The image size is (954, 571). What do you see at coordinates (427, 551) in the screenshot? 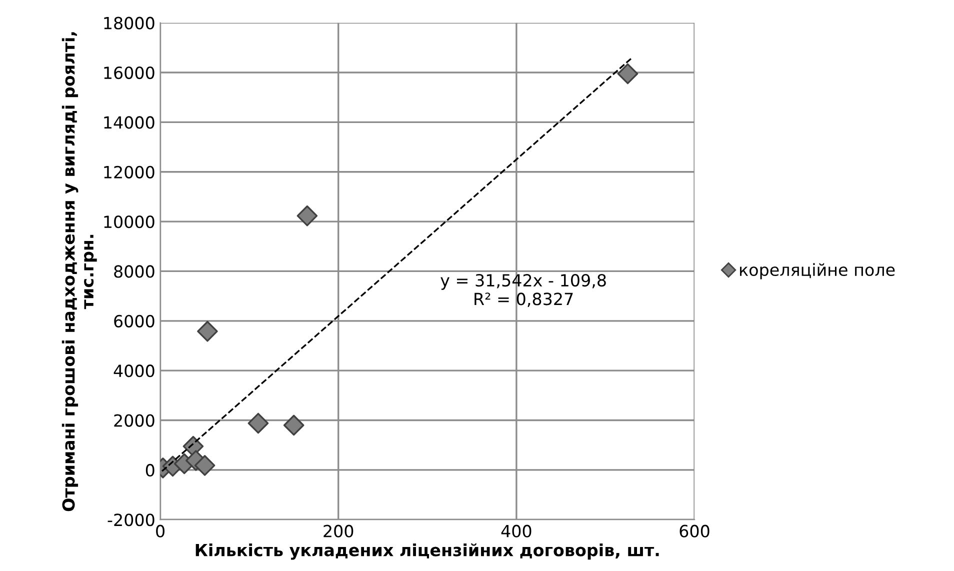
I see `x-axis-title: Кількість укладених ліцензійних договорів, шт.` at bounding box center [427, 551].